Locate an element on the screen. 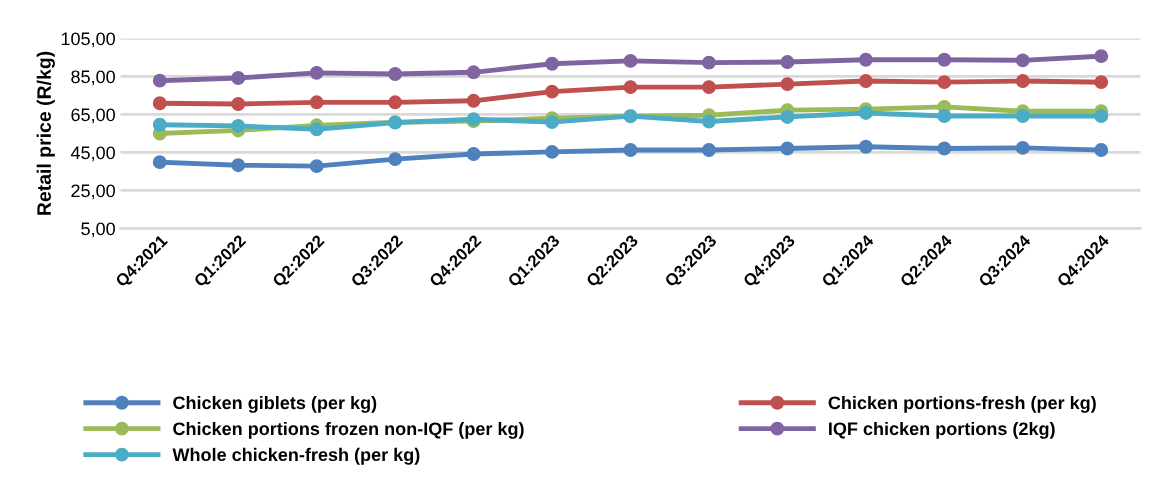 The image size is (1159, 481). y-tick-label: 25,00 is located at coordinates (93, 192).